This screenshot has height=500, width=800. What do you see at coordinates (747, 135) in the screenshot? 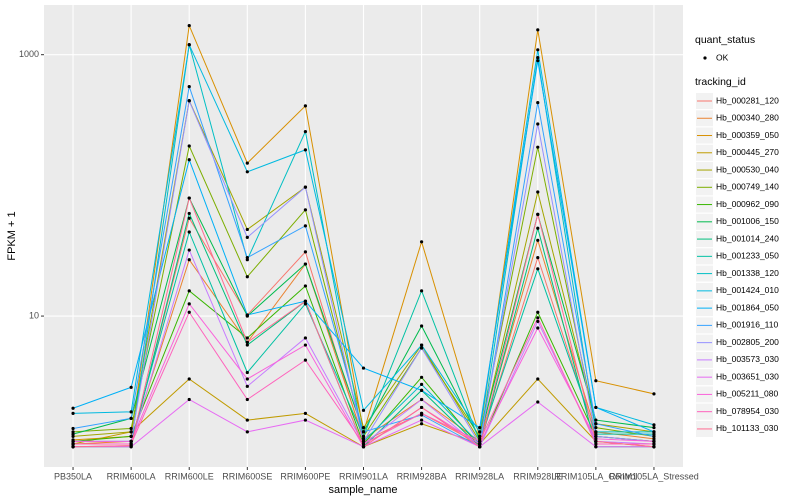
I see `legend-label: Hb_000359_050` at bounding box center [747, 135].